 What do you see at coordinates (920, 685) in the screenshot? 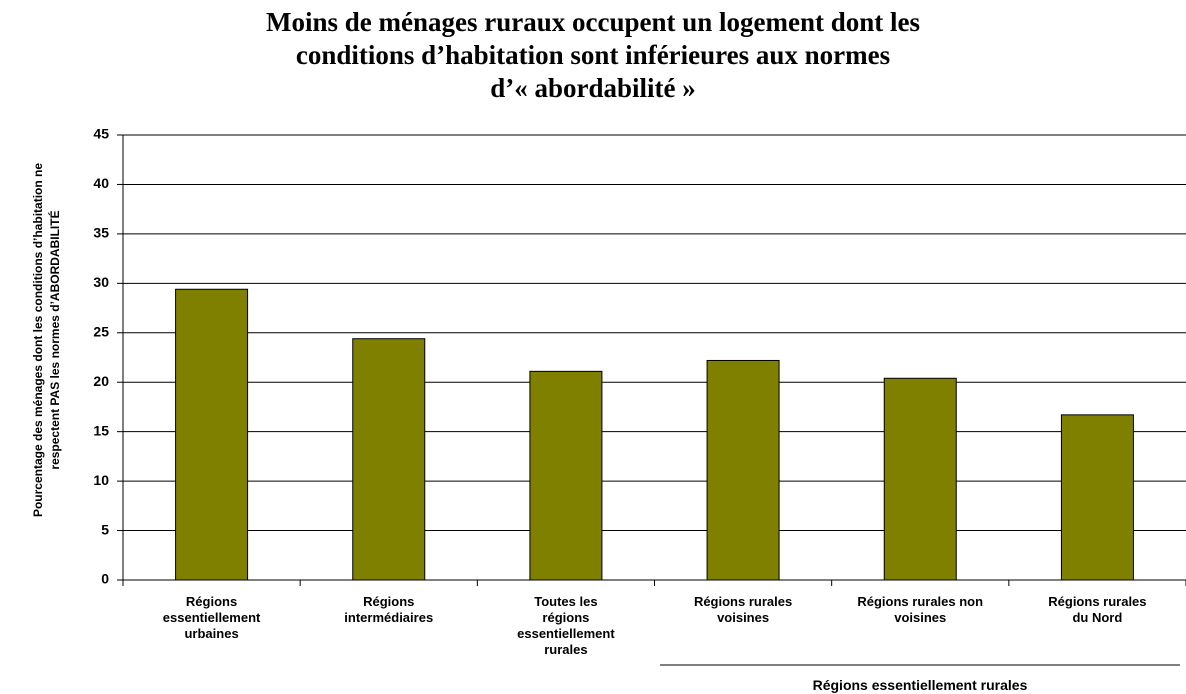
I see `group-label: Régions essentiellement rurales` at bounding box center [920, 685].